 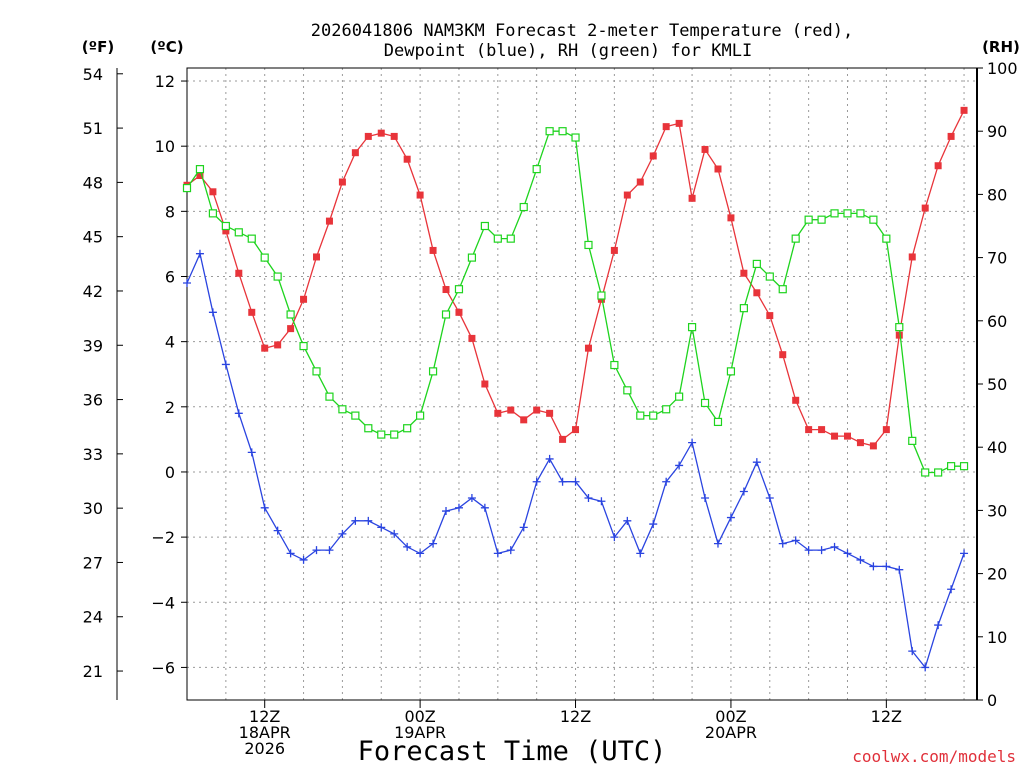 I want to click on rh-axis-unit: (RH), so click(x=1001, y=47).